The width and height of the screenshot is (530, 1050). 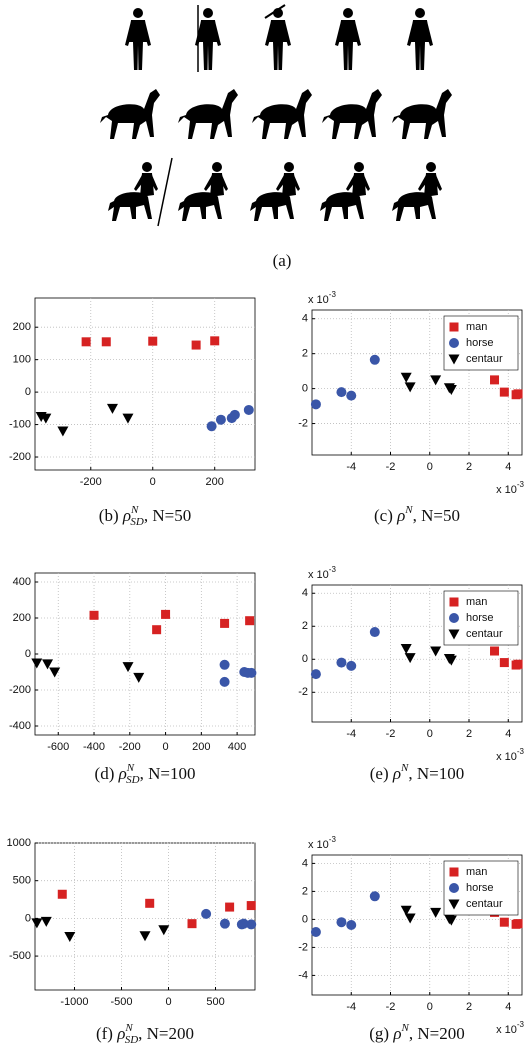 I want to click on caption-label: (d), so click(x=105, y=773).